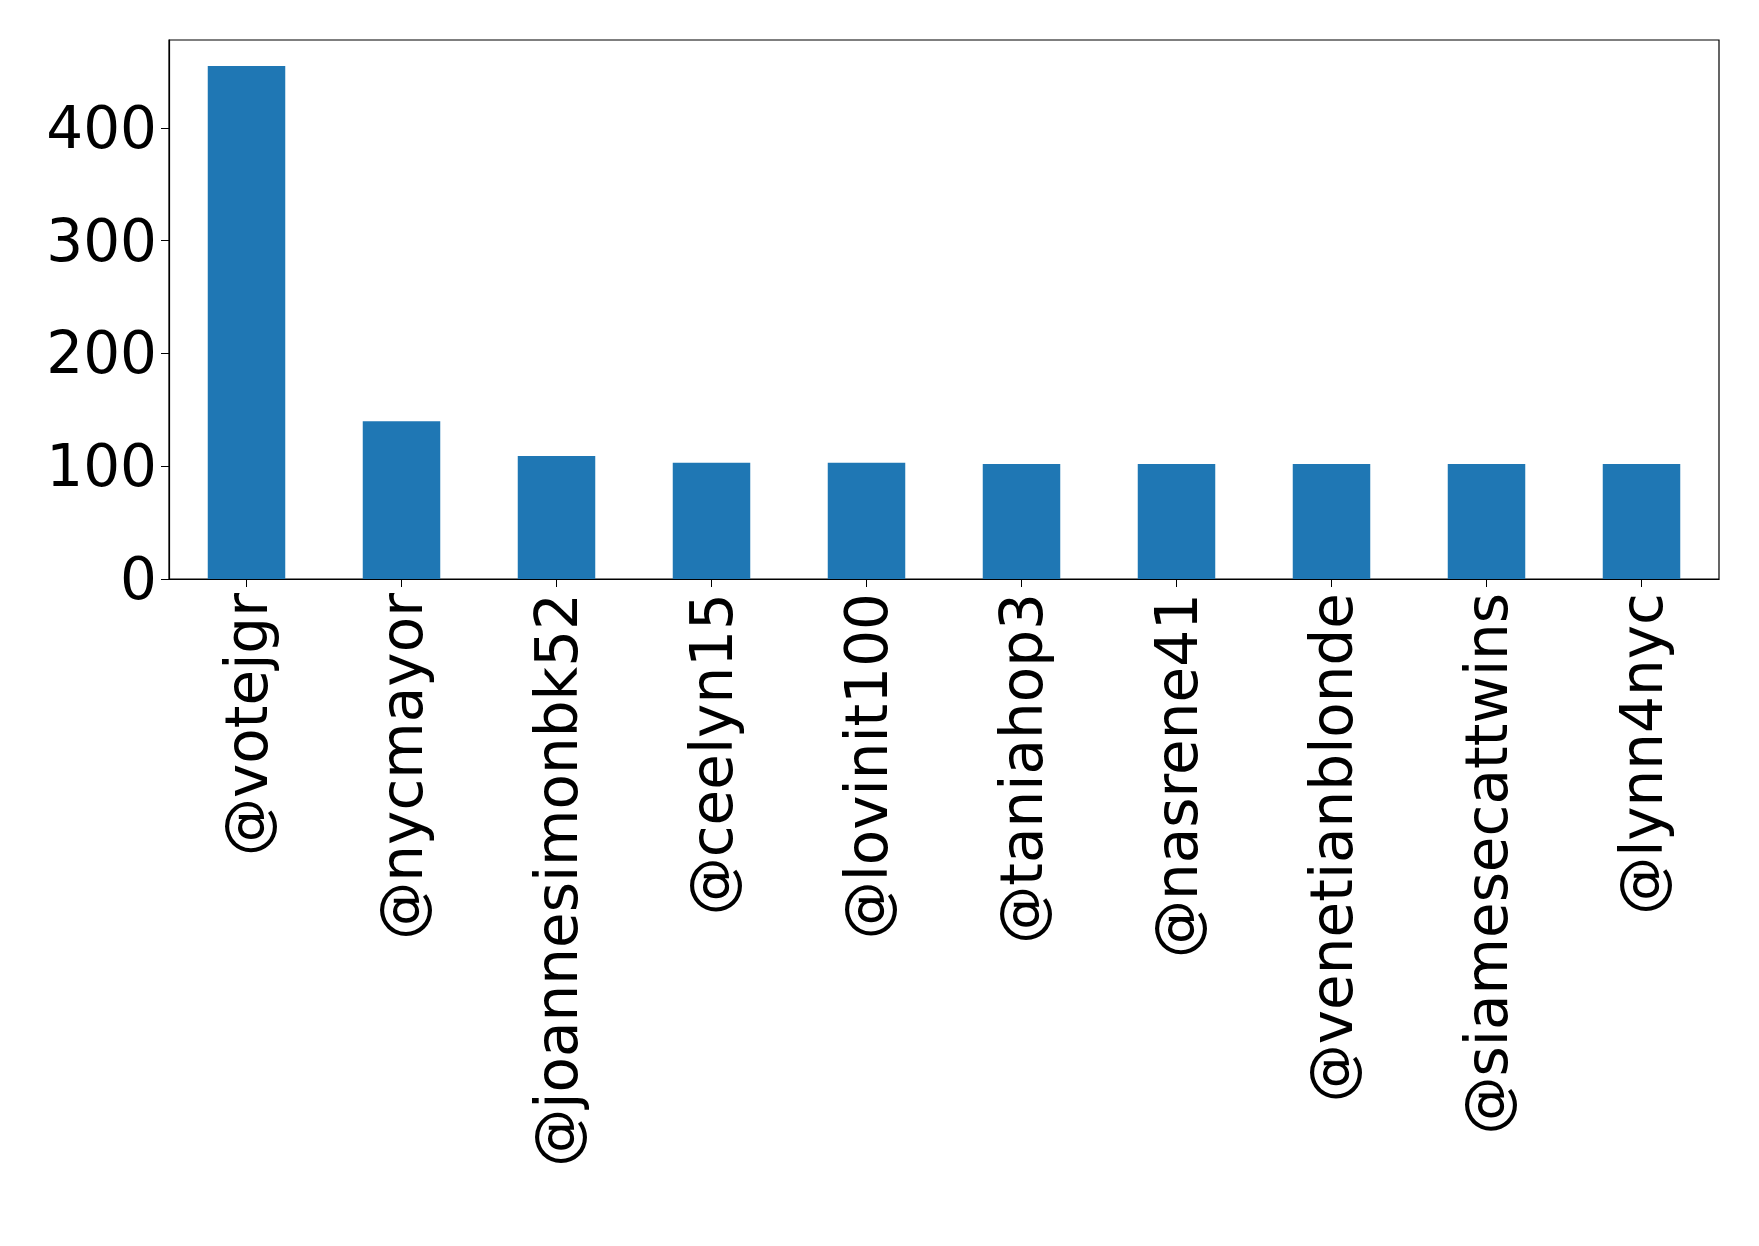 The image size is (1759, 1246). What do you see at coordinates (138, 579) in the screenshot?
I see `y-tick-label: 0` at bounding box center [138, 579].